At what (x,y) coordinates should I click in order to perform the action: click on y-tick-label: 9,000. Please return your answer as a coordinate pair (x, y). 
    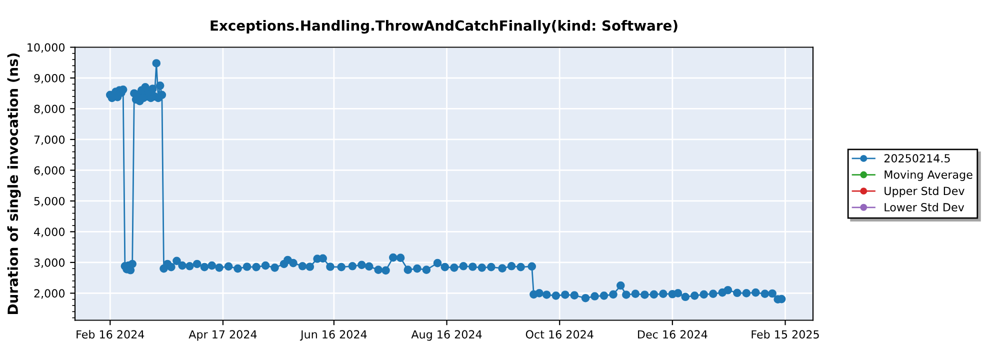
    Looking at the image, I should click on (49, 79).